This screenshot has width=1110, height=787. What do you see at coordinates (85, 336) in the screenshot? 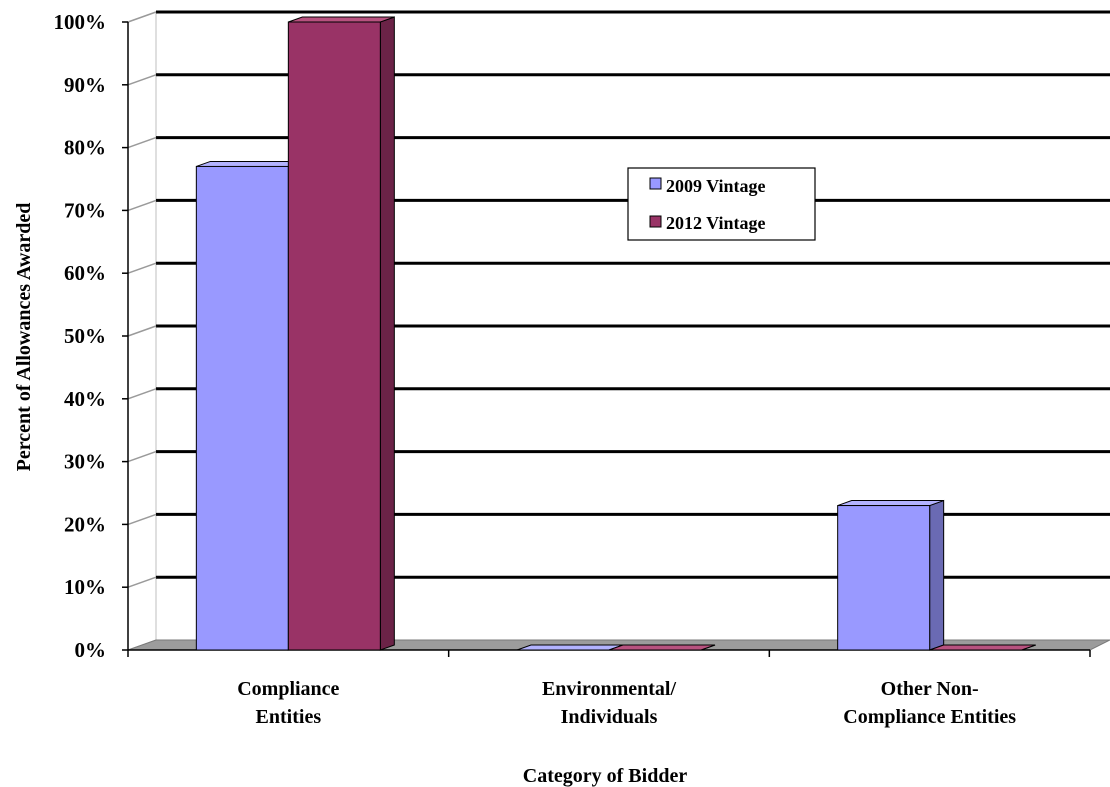
I see `y-tick-label: 50%` at bounding box center [85, 336].